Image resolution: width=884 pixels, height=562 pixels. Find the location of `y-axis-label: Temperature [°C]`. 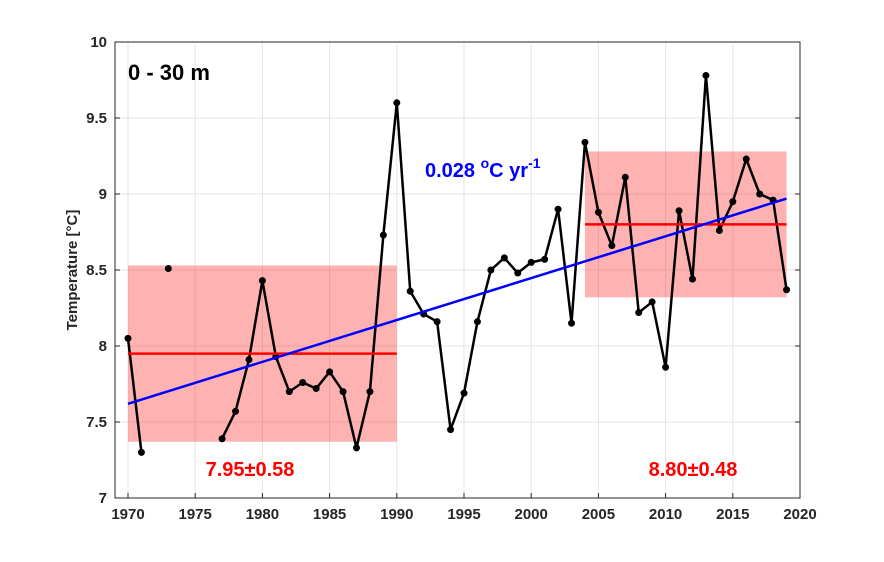

y-axis-label: Temperature [°C] is located at coordinates (72, 270).